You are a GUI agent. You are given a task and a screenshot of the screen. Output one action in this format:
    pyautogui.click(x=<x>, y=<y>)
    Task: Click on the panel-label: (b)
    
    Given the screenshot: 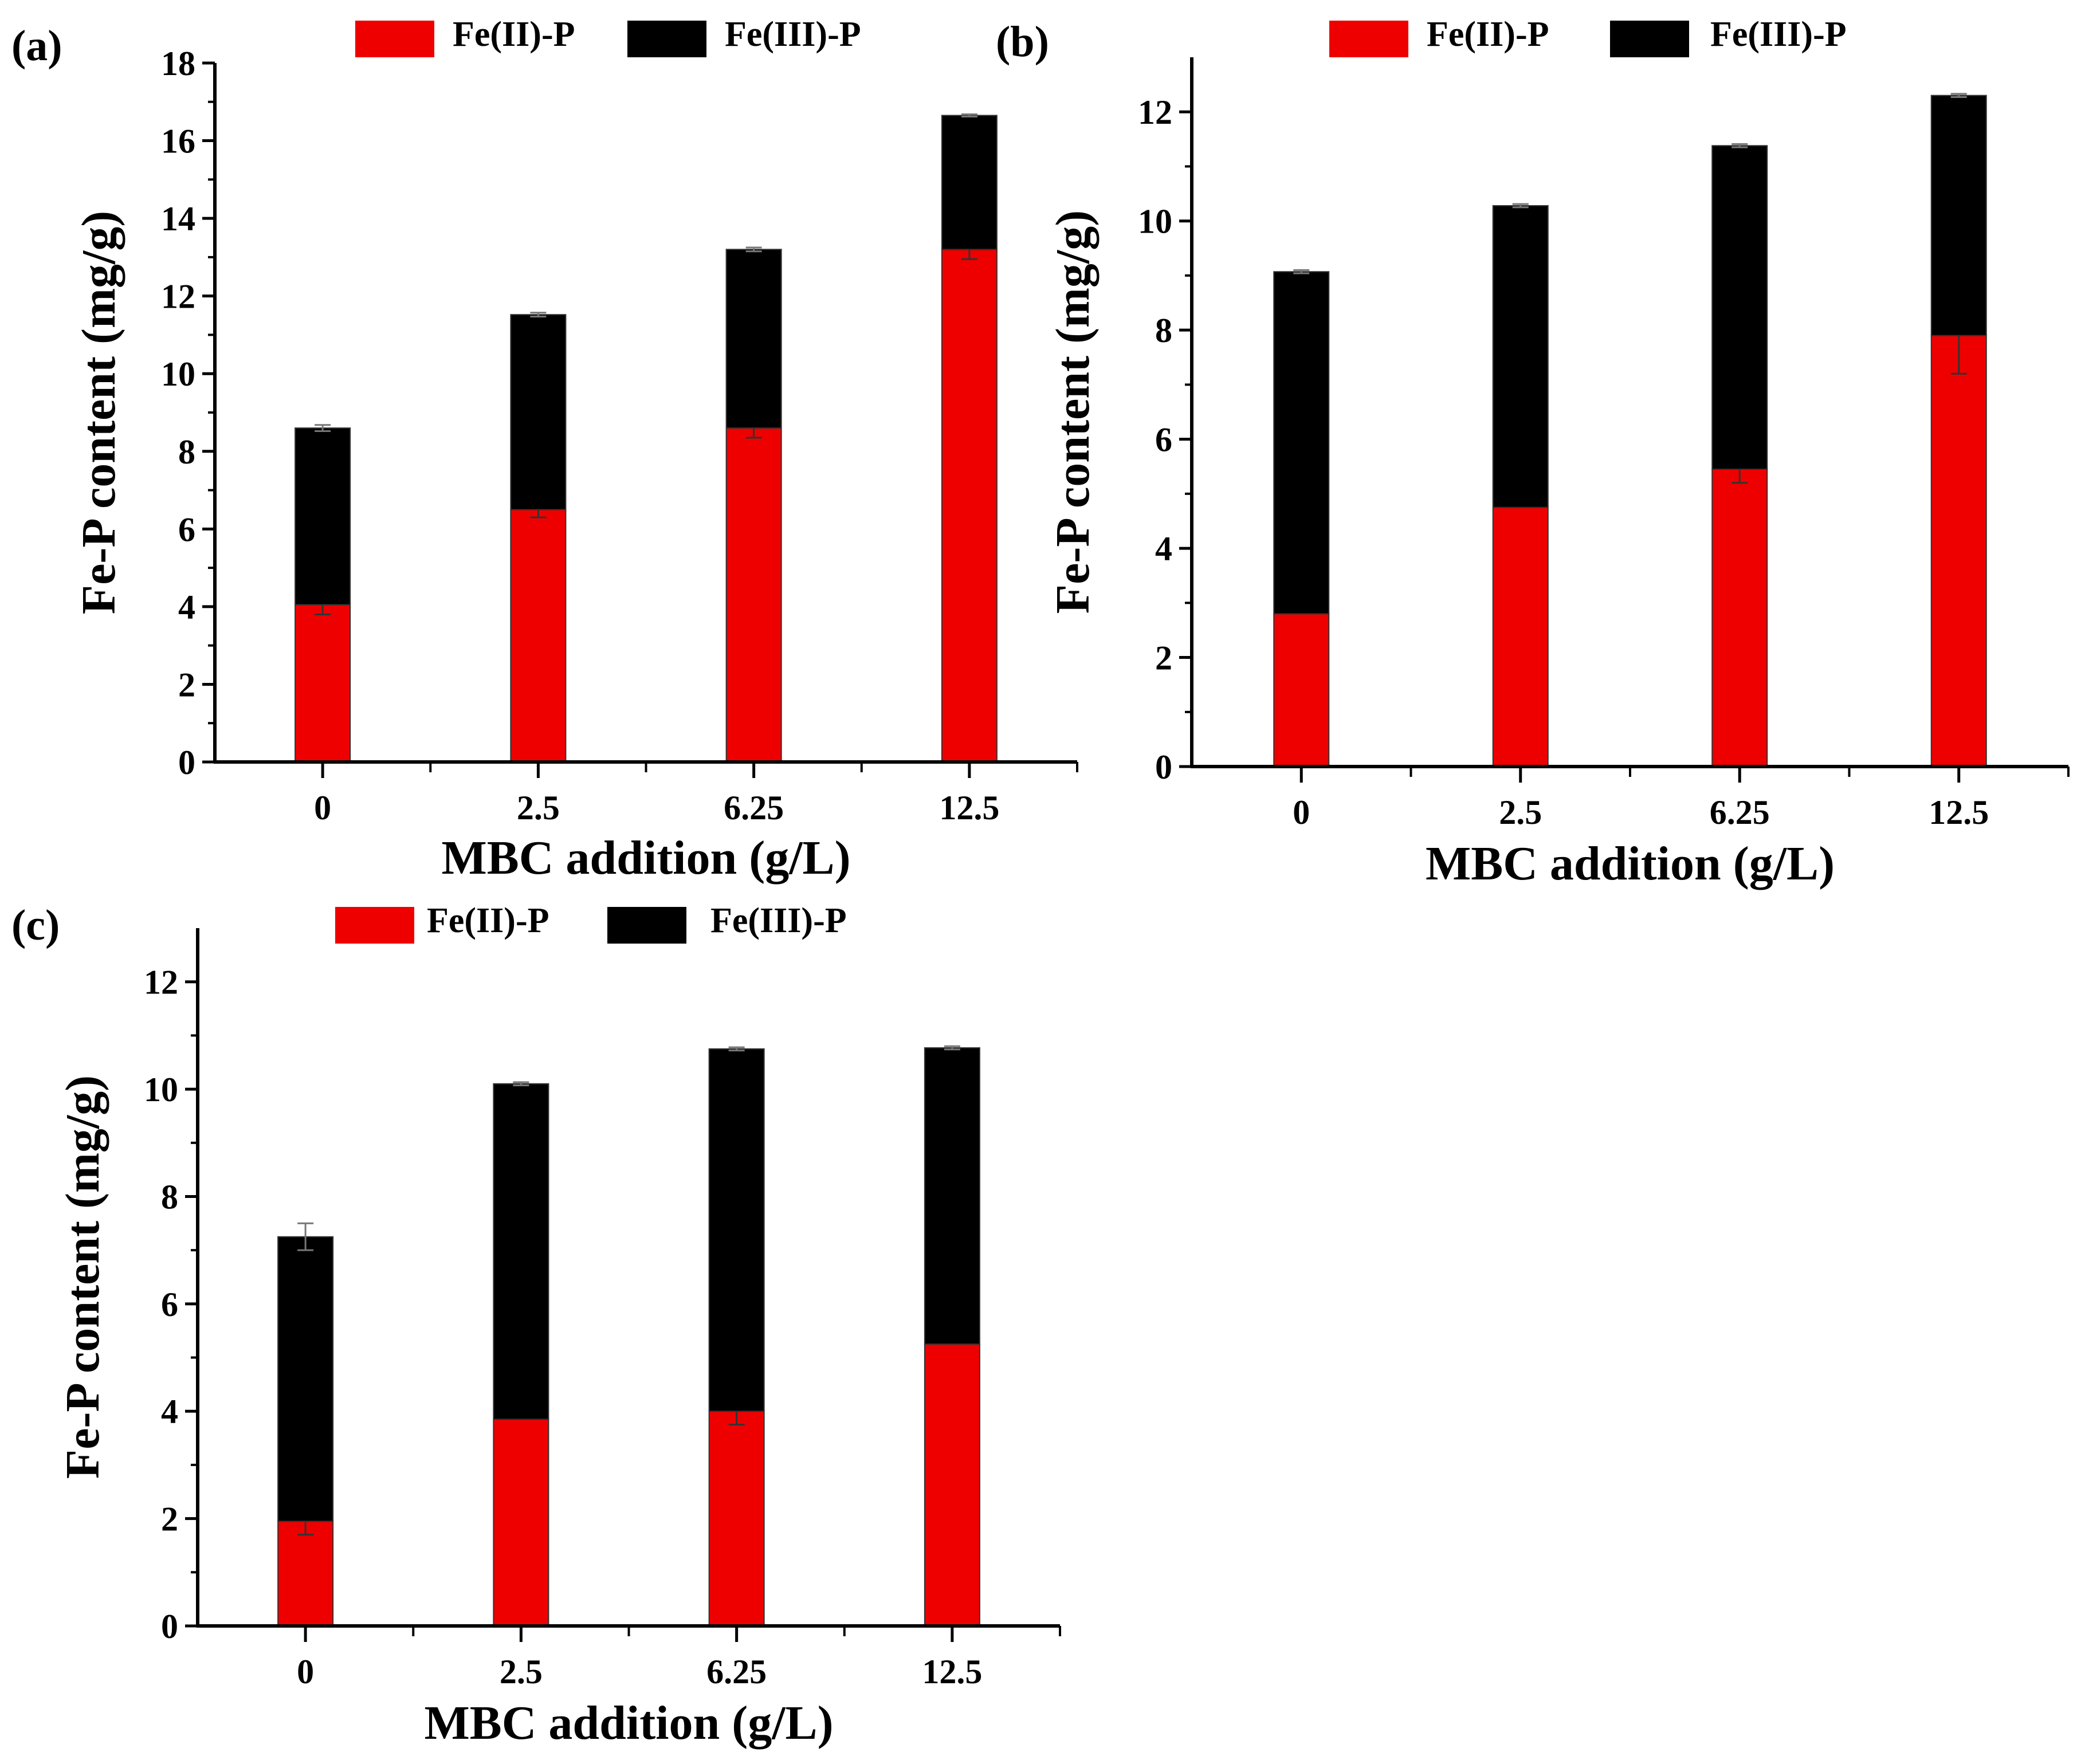 What is the action you would take?
    pyautogui.click(x=1022, y=42)
    